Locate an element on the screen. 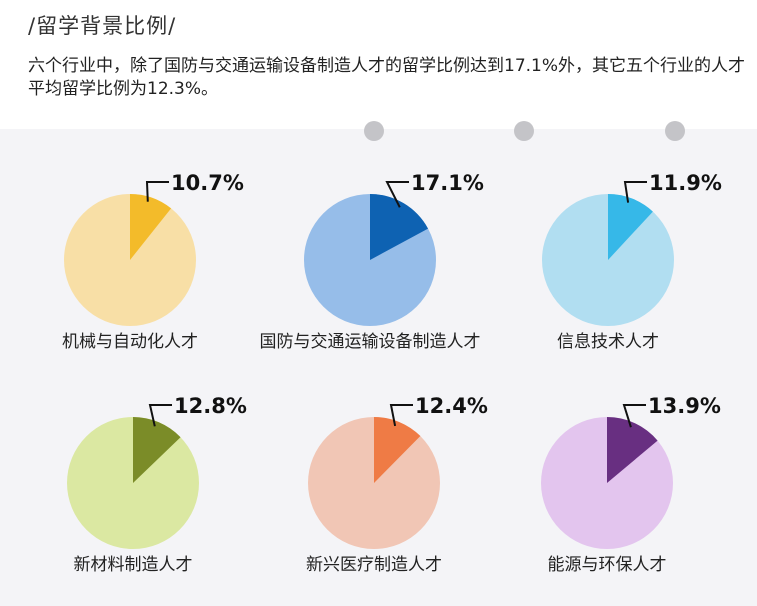  percent-label: 11.9% is located at coordinates (685, 183).